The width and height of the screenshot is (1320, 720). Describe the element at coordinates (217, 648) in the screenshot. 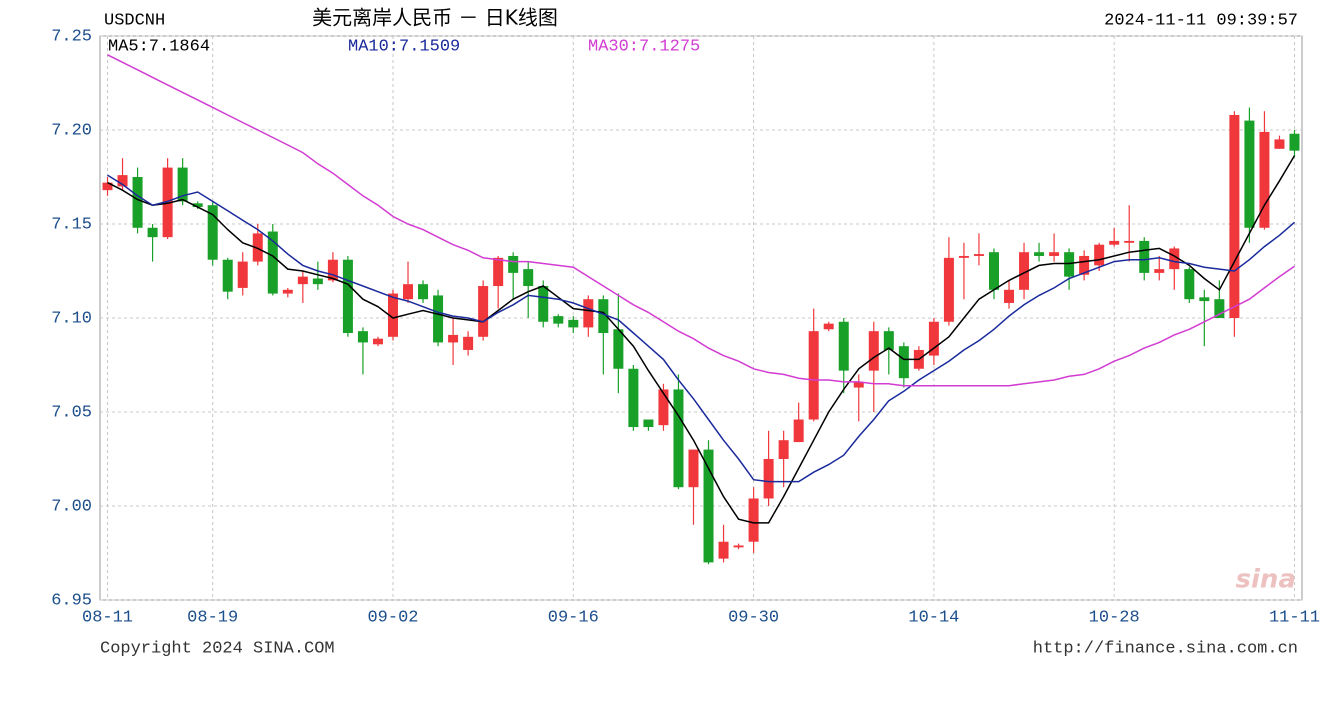

I see `copyright: Copyright 2024 SINA.COM` at that location.